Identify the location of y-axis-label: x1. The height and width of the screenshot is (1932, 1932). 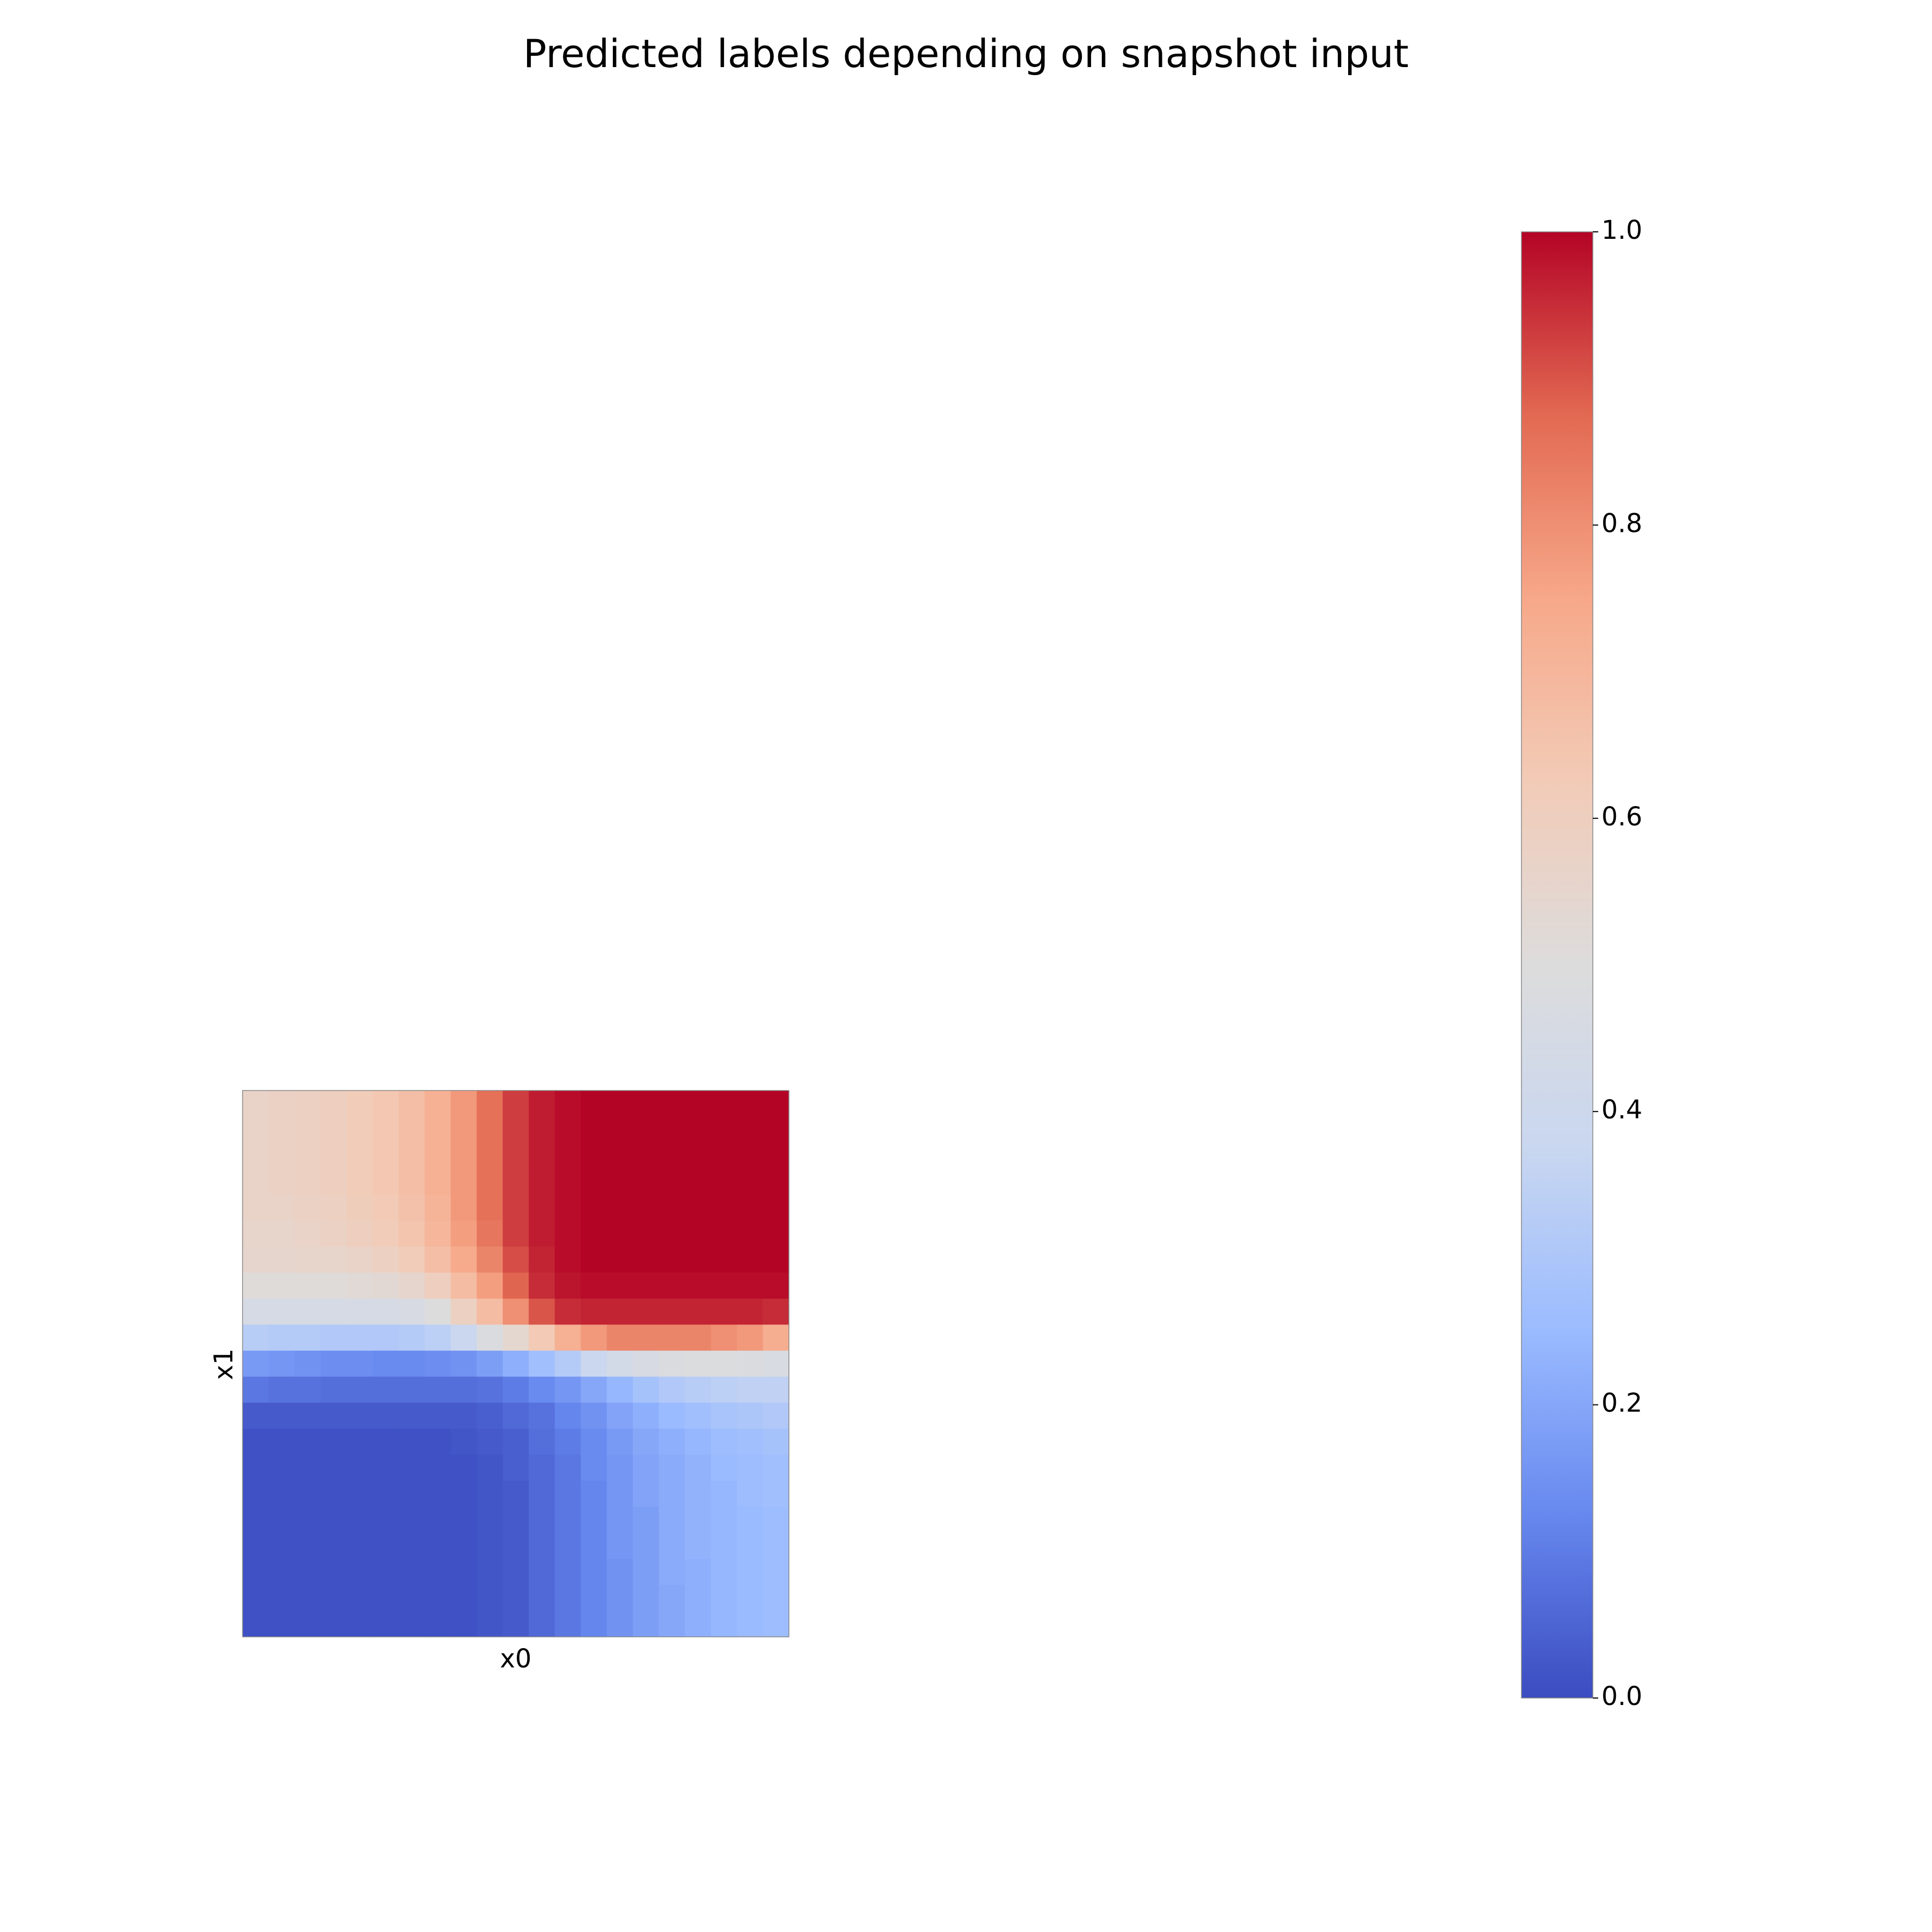
(224, 1364).